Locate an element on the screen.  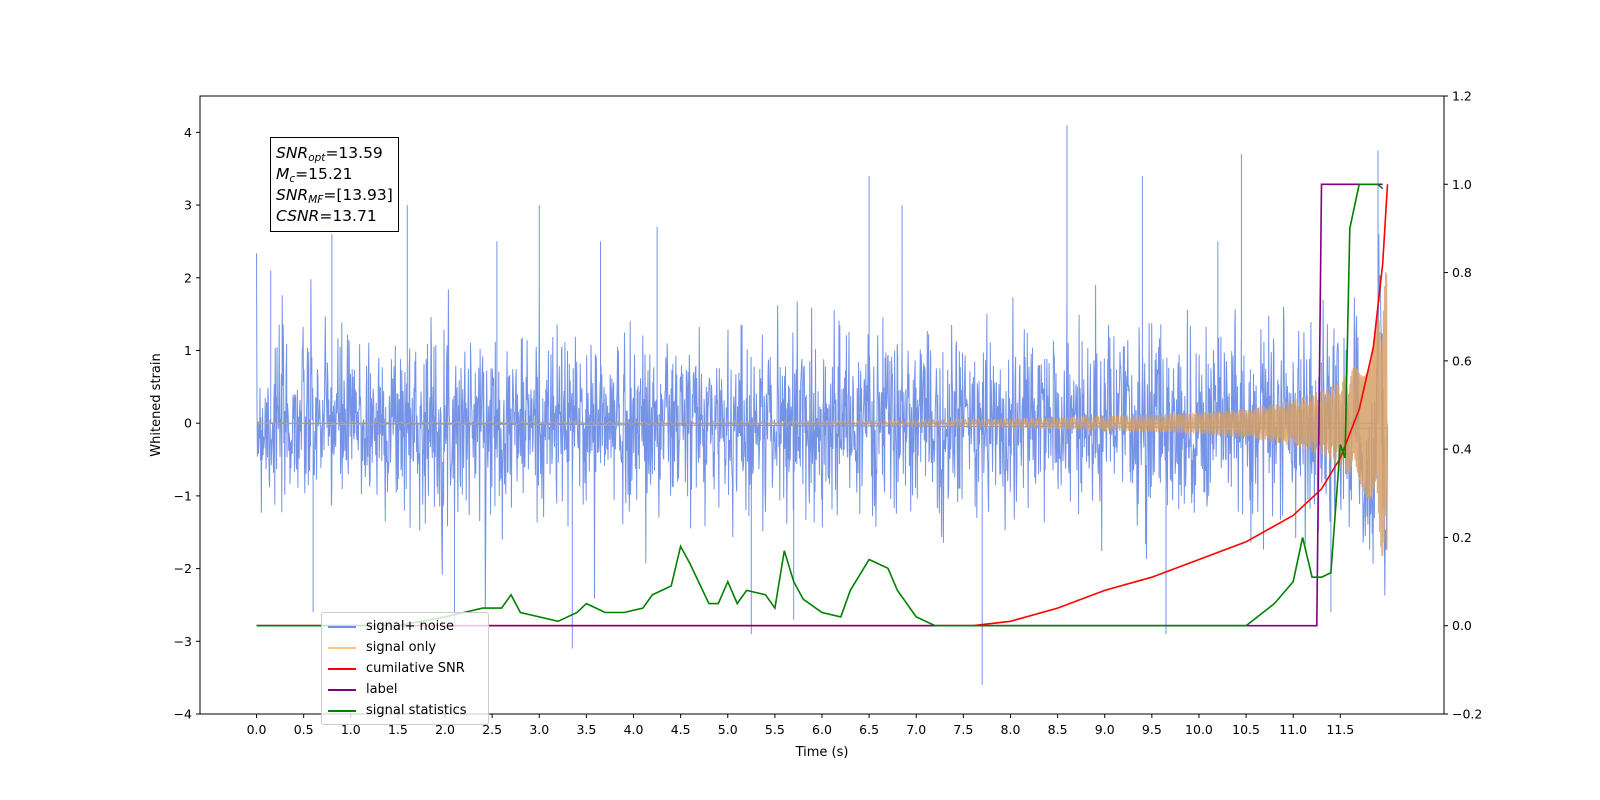
x-tick-label: 10.0 is located at coordinates (1199, 729).